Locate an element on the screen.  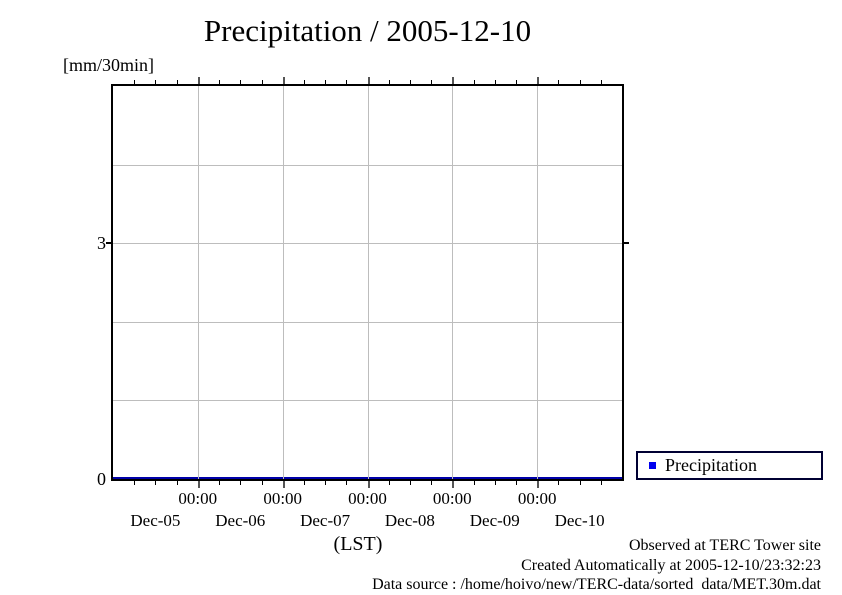
legend-box: Precipitation is located at coordinates (729, 465).